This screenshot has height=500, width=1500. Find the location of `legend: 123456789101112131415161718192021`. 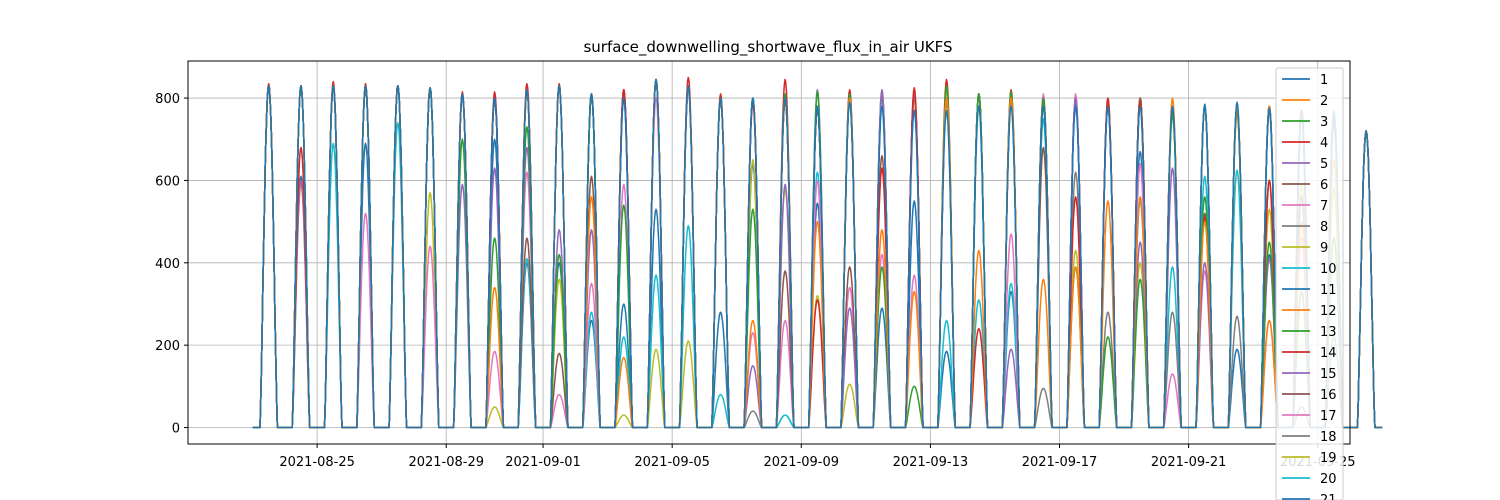

legend: 123456789101112131415161718192021 is located at coordinates (1309, 283).